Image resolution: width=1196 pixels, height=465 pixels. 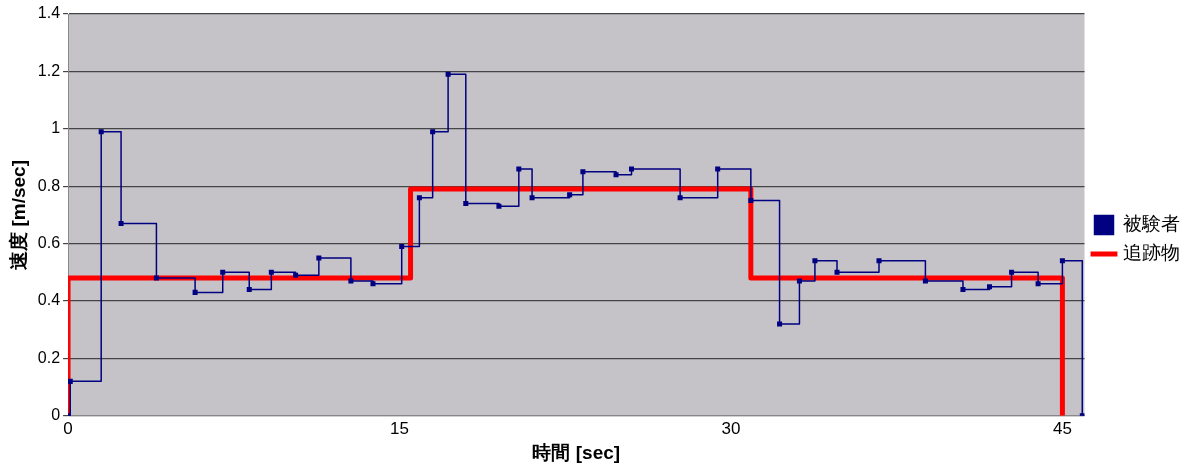 I want to click on y-tick-label: 0.8, so click(x=49, y=185).